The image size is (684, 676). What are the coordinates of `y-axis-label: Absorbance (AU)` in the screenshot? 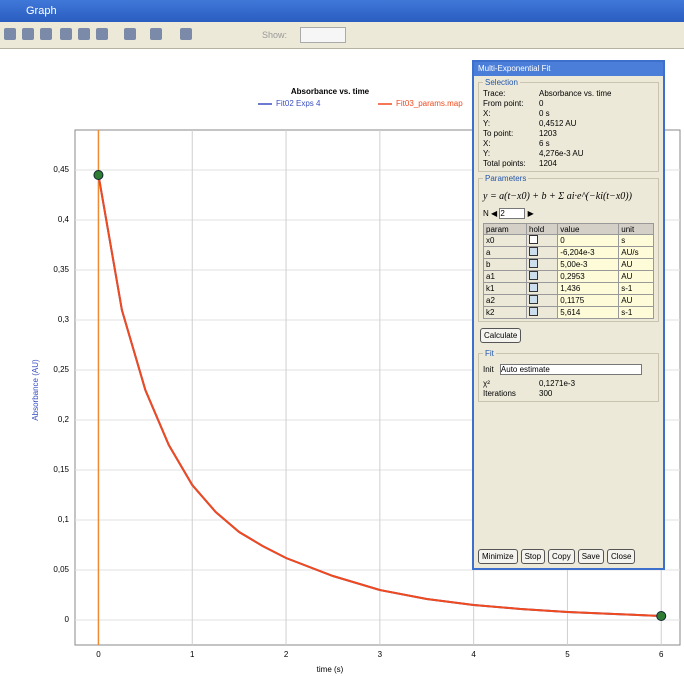 It's located at (35, 390).